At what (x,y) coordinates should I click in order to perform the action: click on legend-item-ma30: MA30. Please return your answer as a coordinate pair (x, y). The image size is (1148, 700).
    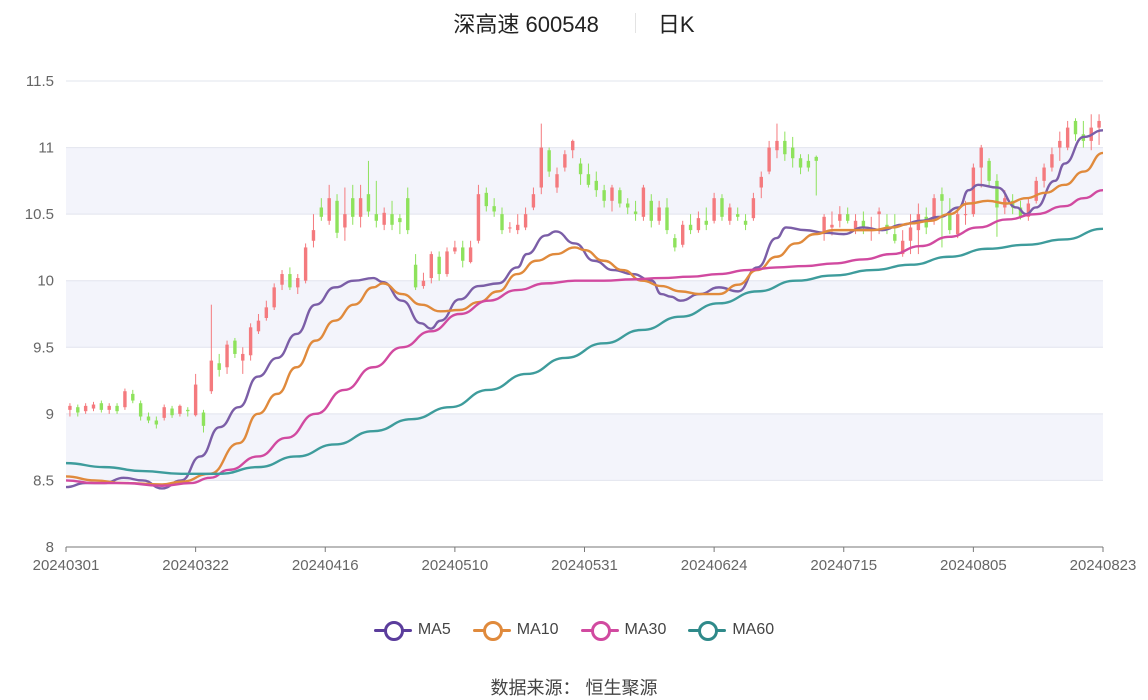
    Looking at the image, I should click on (623, 630).